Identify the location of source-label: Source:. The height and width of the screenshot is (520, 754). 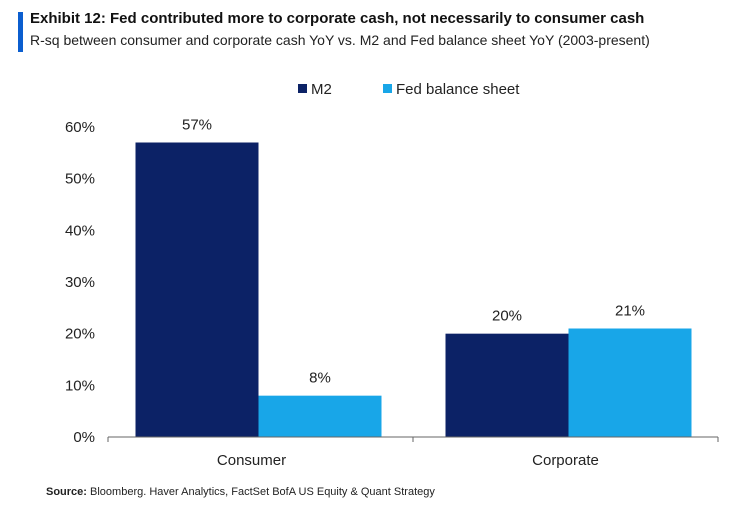
(66, 492).